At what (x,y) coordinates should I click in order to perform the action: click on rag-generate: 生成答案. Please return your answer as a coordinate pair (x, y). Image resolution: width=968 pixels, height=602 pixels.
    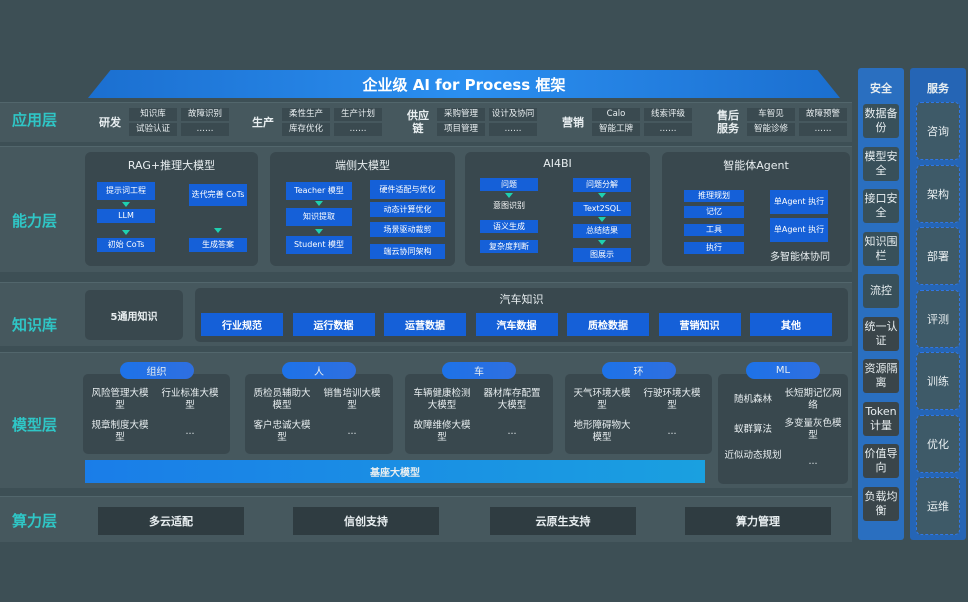
    Looking at the image, I should click on (218, 245).